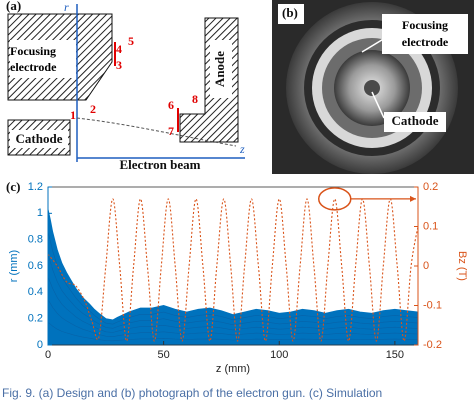 This screenshot has height=401, width=474. What do you see at coordinates (119, 65) in the screenshot?
I see `point-label: 3` at bounding box center [119, 65].